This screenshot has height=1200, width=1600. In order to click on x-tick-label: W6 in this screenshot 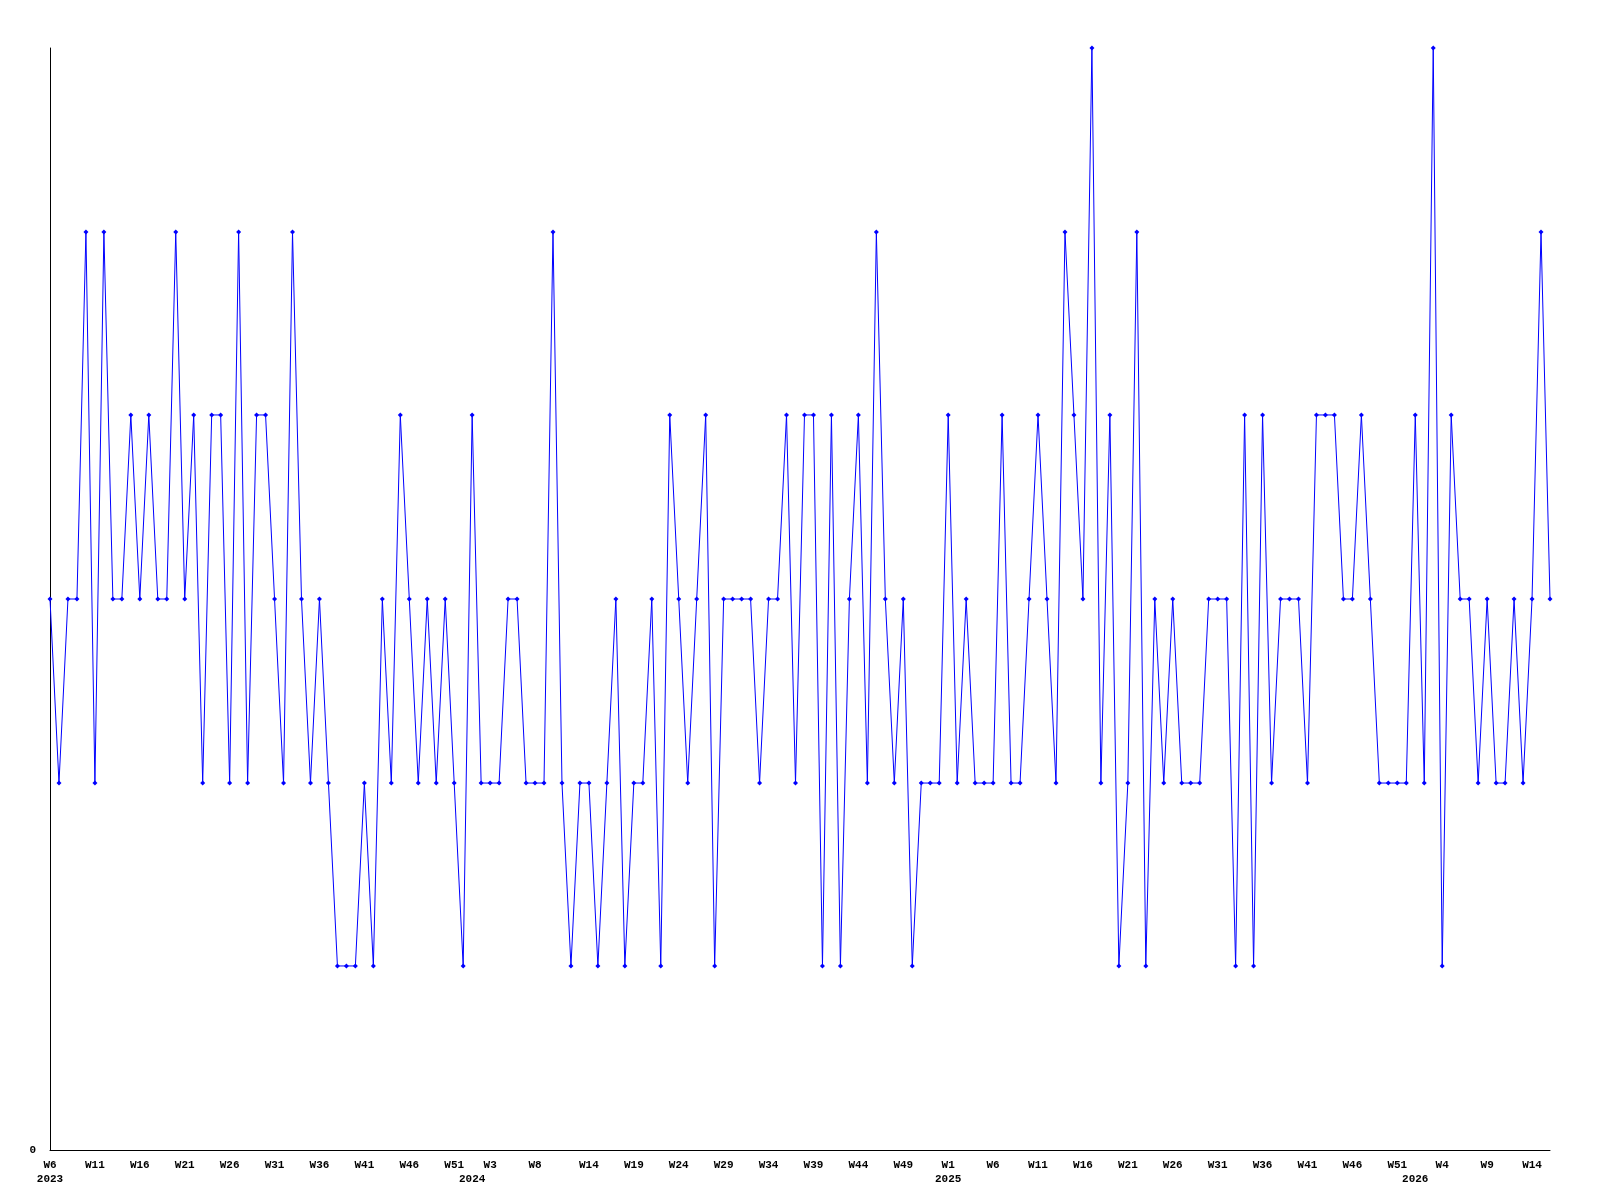, I will do `click(993, 1165)`.